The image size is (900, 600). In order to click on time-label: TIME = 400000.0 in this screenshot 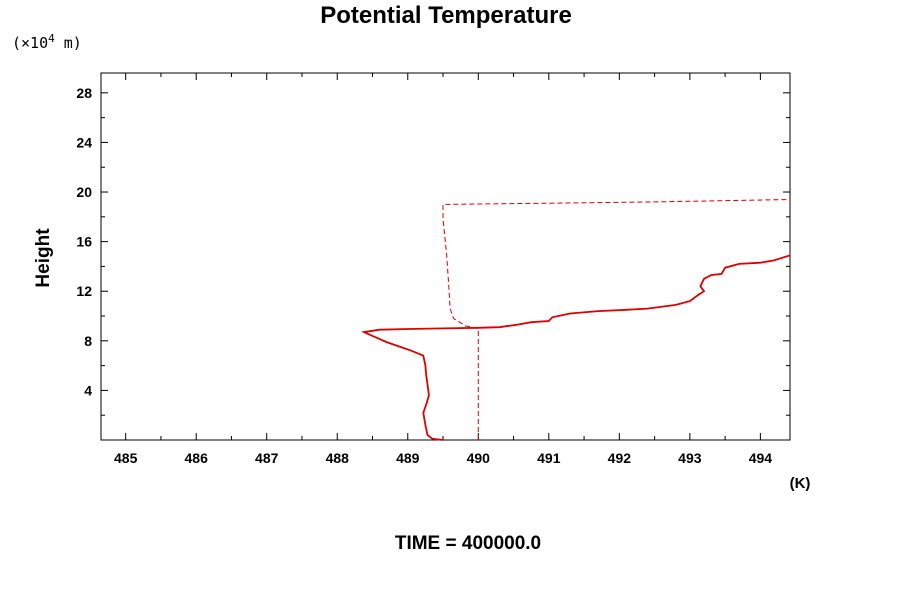, I will do `click(468, 543)`.